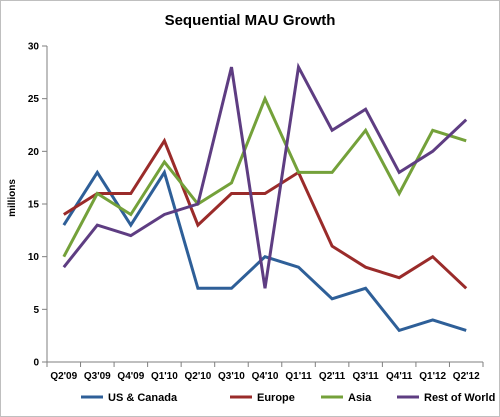 This screenshot has height=417, width=500. Describe the element at coordinates (365, 376) in the screenshot. I see `x-tick-label: Q3'11` at that location.